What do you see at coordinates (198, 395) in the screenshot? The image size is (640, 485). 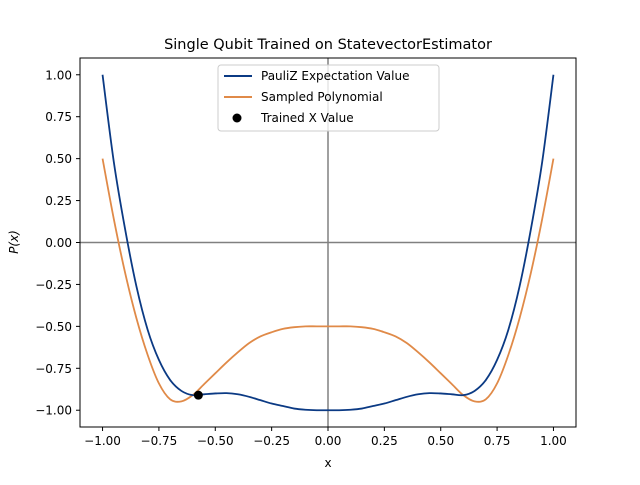 I see `trained-x-point` at bounding box center [198, 395].